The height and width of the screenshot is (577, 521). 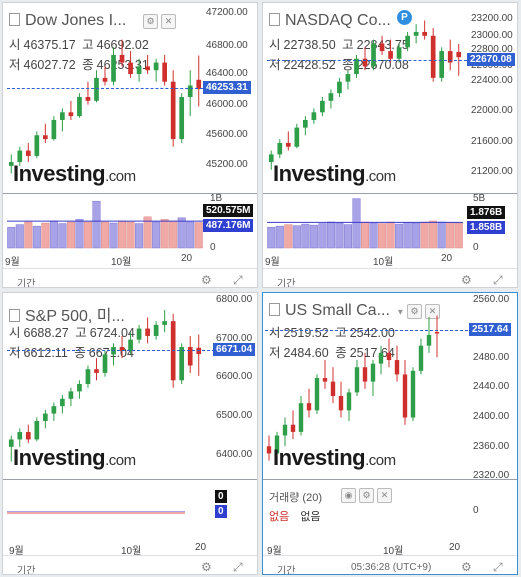 I want to click on volume-legend: 없음 없음, so click(x=295, y=517).